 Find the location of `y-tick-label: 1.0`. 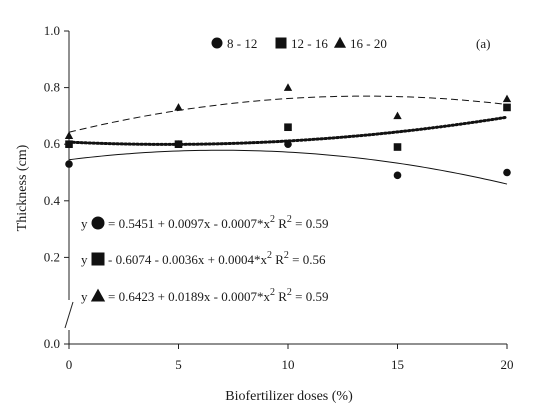

y-tick-label: 1.0 is located at coordinates (52, 30).